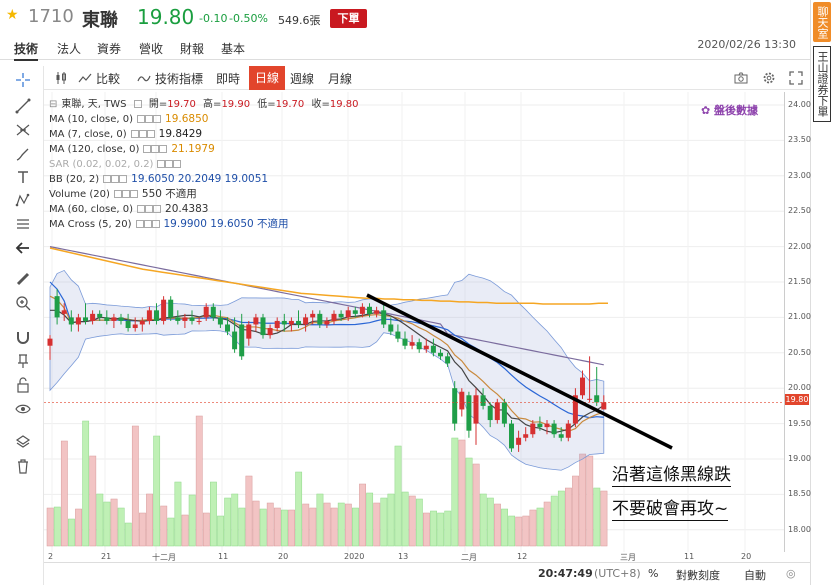  What do you see at coordinates (22, 325) in the screenshot?
I see `drawing-toolbar` at bounding box center [22, 325].